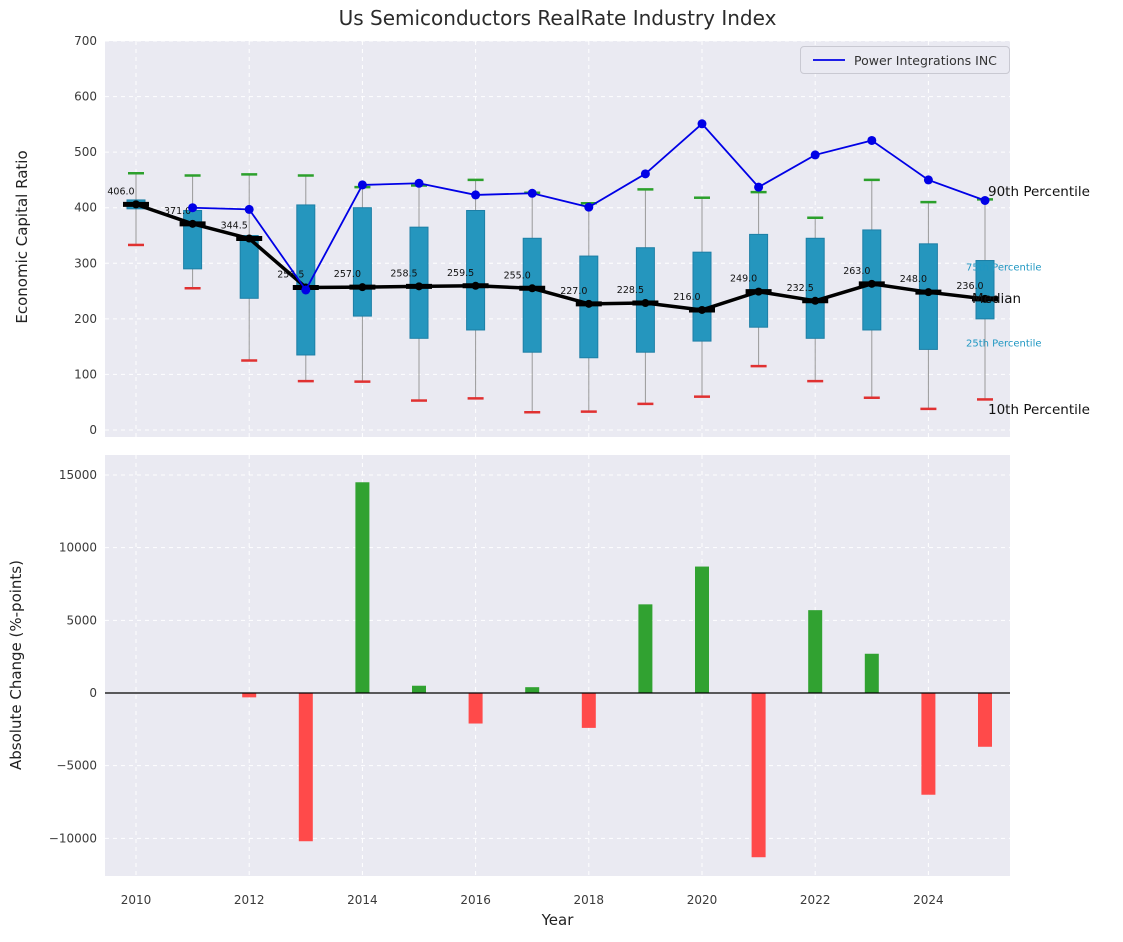 The height and width of the screenshot is (942, 1123). I want to click on bar-2019, so click(645, 648).